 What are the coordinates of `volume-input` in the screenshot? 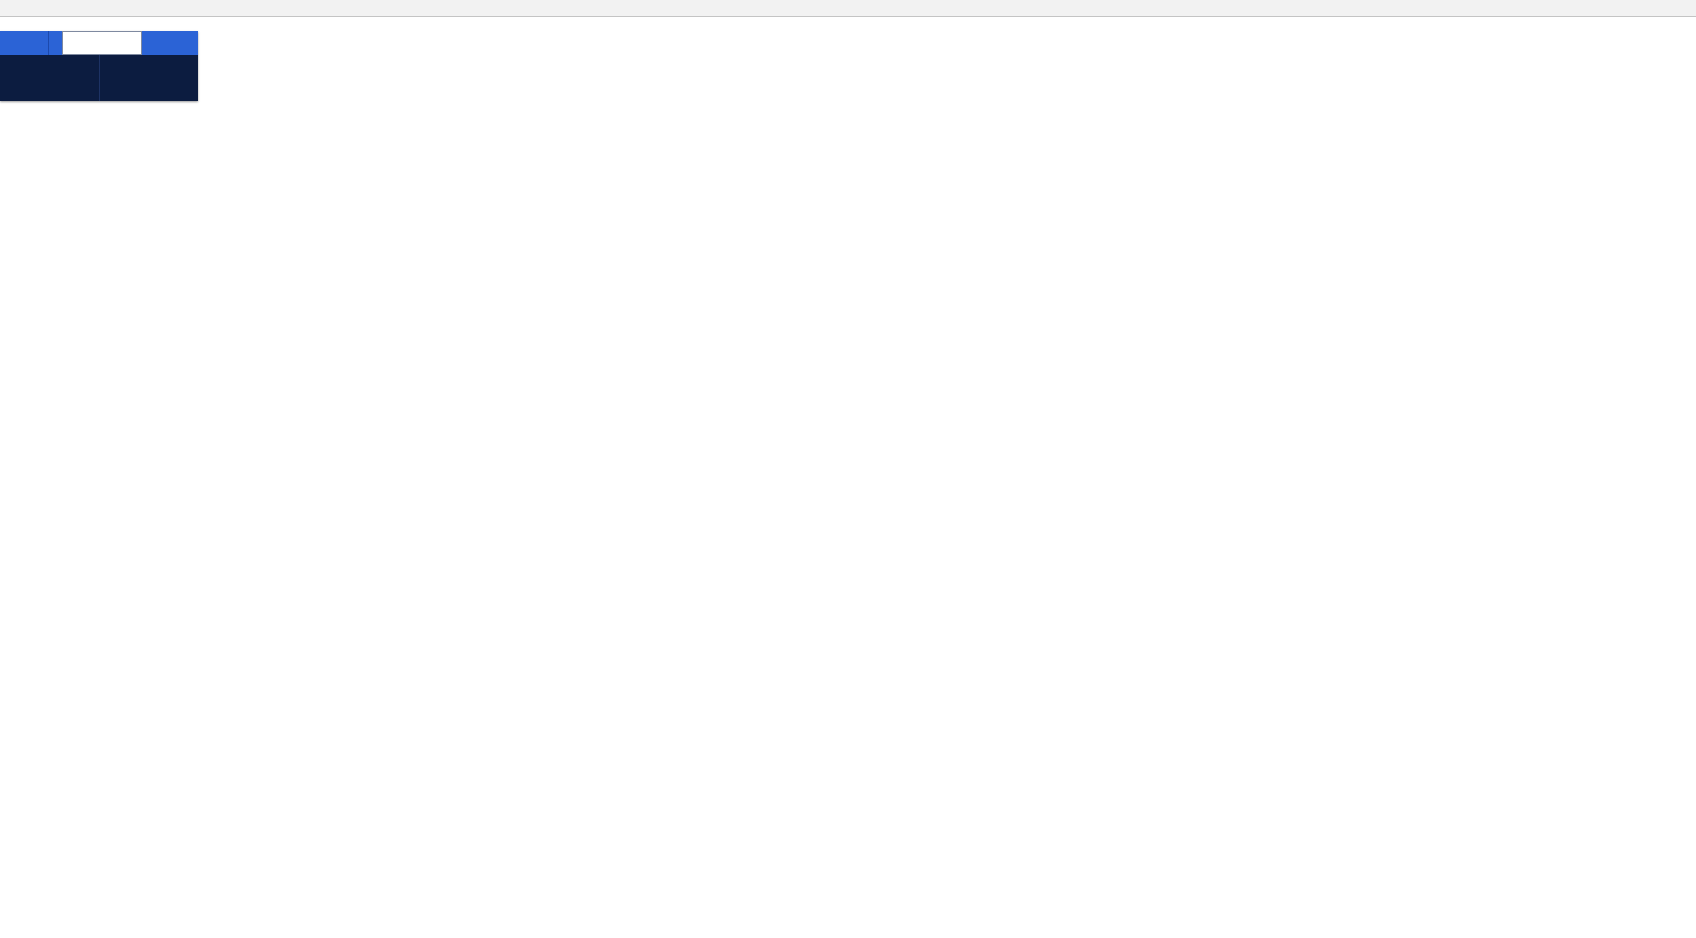 It's located at (102, 43).